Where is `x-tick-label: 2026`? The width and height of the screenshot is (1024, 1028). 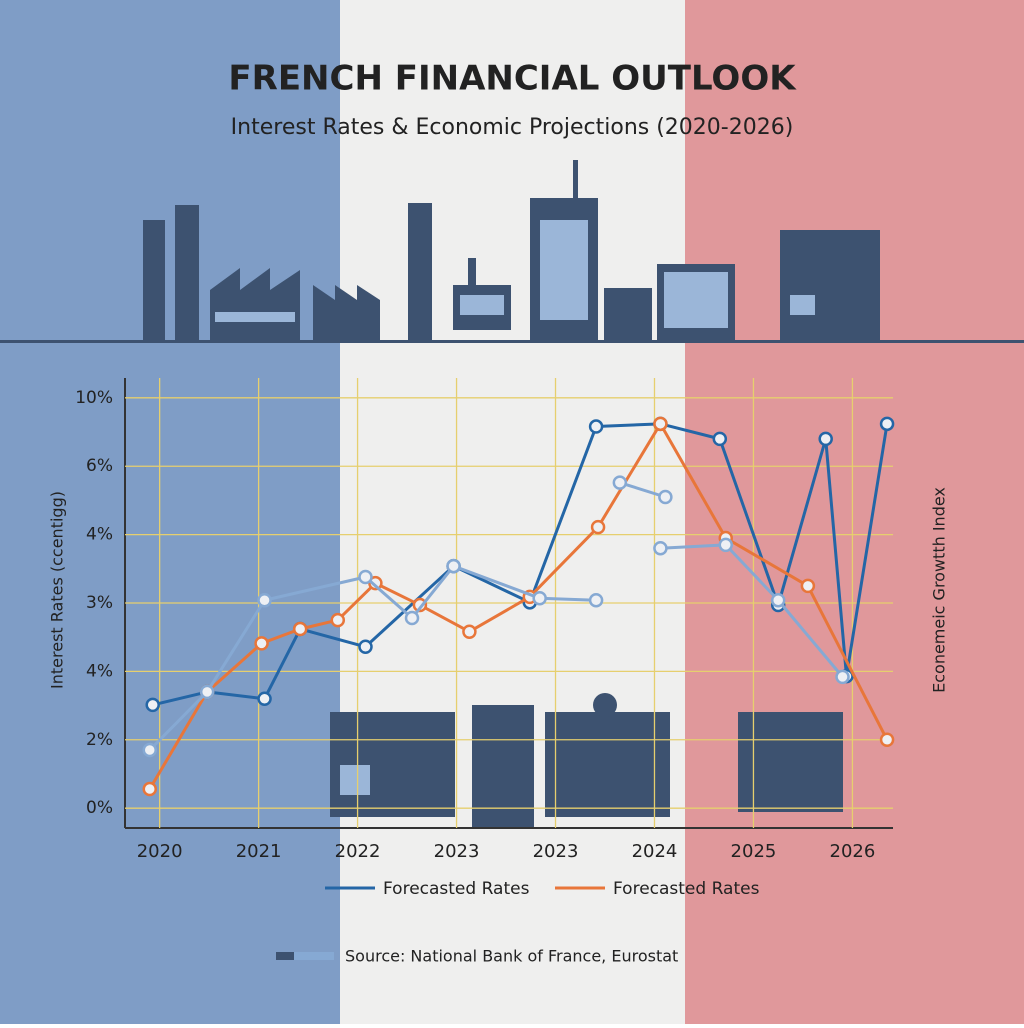
x-tick-label: 2026 is located at coordinates (853, 851).